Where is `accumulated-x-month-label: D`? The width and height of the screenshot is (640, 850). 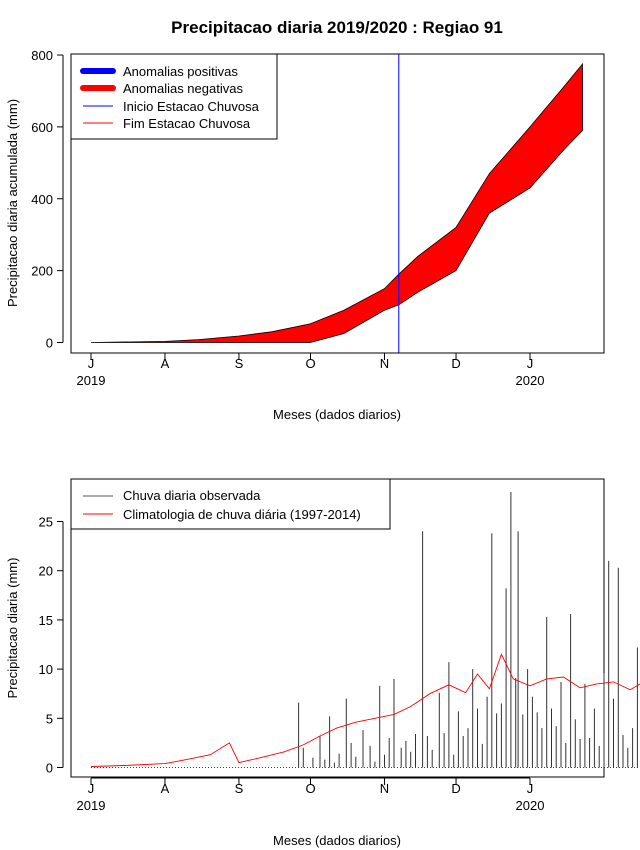
accumulated-x-month-label: D is located at coordinates (455, 363).